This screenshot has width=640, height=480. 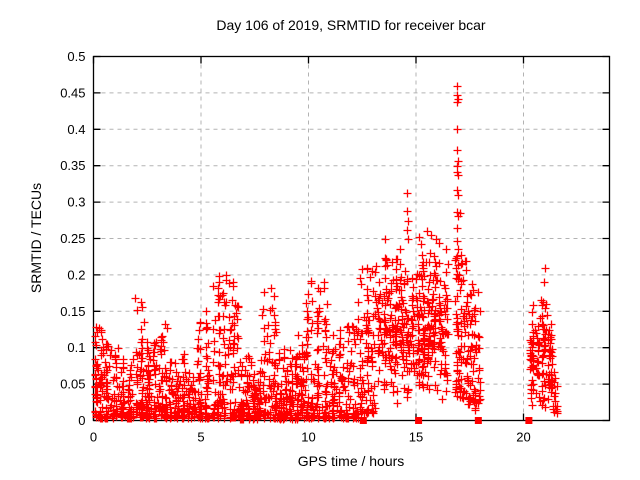 I want to click on y-tick-label: 0.35, so click(x=72, y=165).